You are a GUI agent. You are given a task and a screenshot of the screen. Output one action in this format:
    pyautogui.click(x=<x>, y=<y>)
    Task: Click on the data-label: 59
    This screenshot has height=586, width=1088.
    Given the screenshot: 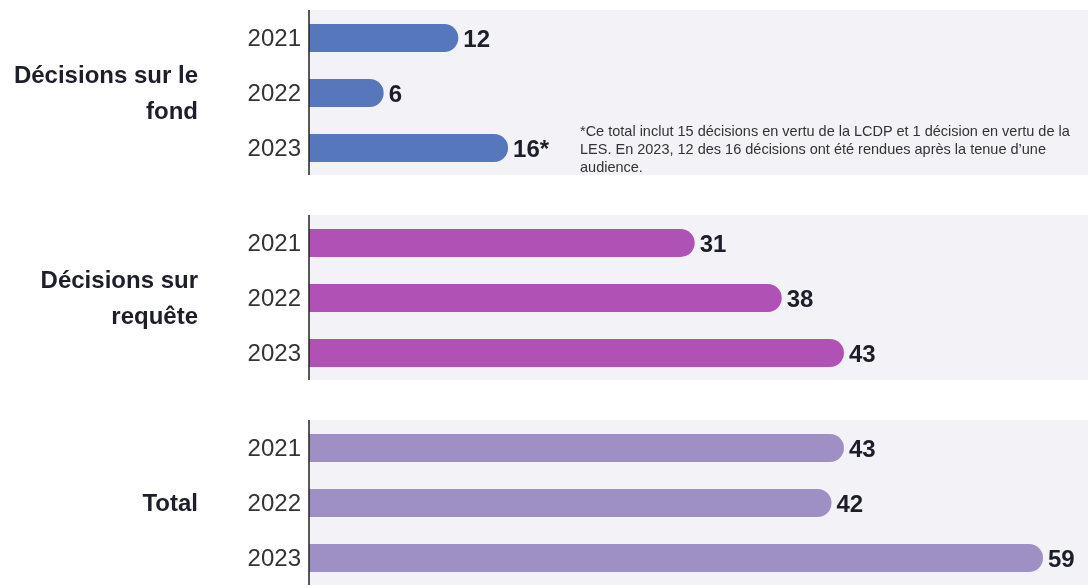 What is the action you would take?
    pyautogui.click(x=1061, y=558)
    